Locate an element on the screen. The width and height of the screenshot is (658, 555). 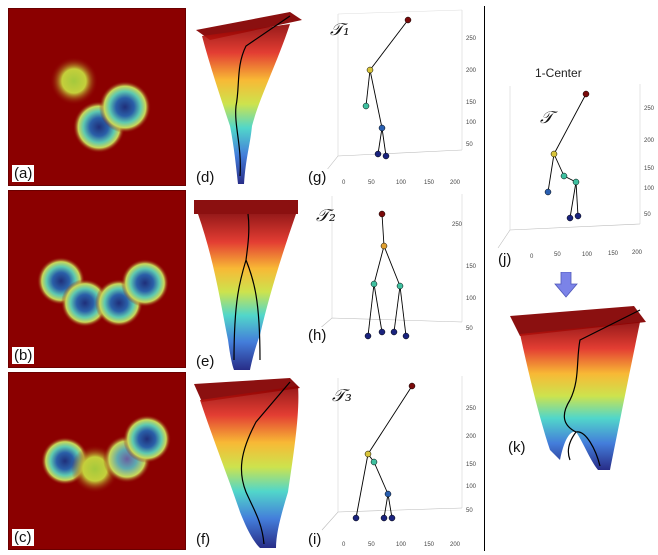
tree-title-t1: 𝒯₁ is located at coordinates (340, 30).